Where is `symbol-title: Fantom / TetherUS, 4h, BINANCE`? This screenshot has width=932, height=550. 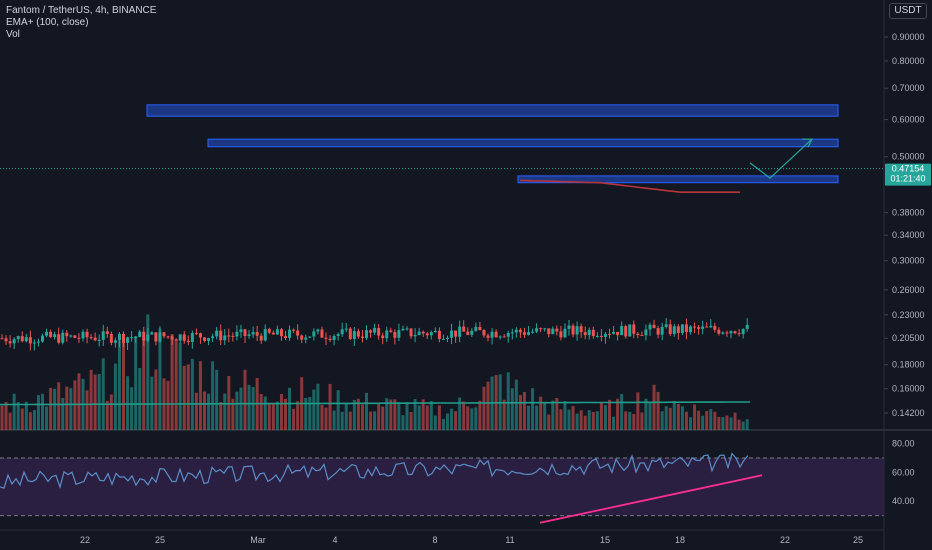
symbol-title: Fantom / TetherUS, 4h, BINANCE is located at coordinates (81, 10).